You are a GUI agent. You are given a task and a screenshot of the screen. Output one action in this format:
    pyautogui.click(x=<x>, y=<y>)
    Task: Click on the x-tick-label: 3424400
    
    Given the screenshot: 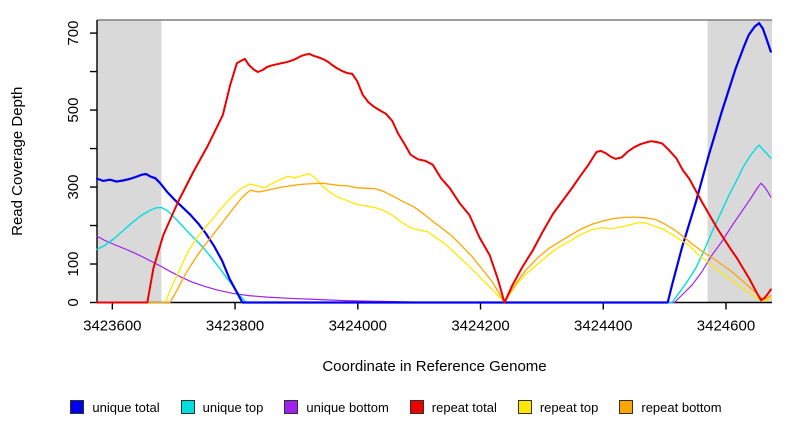 What is the action you would take?
    pyautogui.click(x=603, y=326)
    